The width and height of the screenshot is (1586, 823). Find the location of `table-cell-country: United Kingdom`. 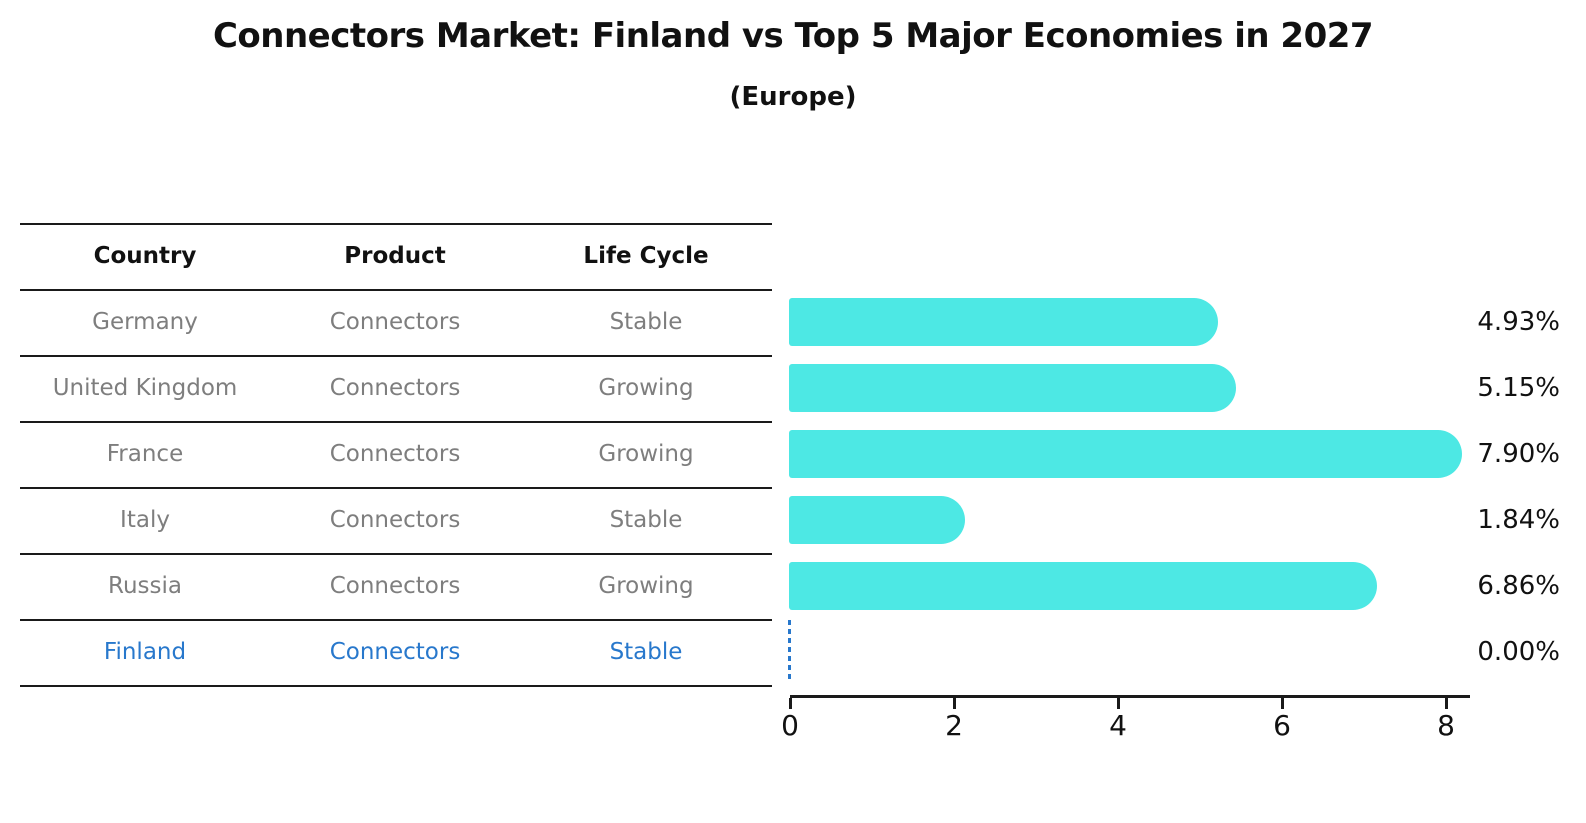

table-cell-country: United Kingdom is located at coordinates (145, 388).